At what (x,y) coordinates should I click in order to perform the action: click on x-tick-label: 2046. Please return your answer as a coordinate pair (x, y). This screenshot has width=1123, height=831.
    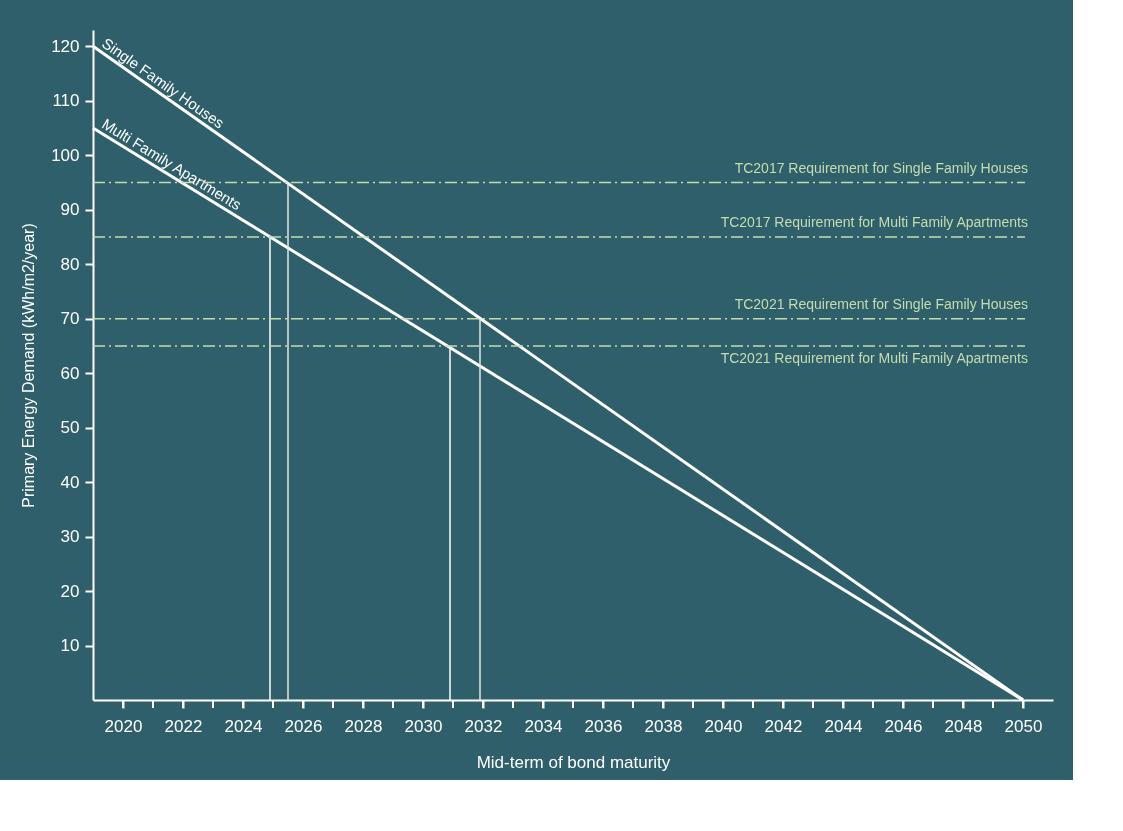
    Looking at the image, I should click on (903, 726).